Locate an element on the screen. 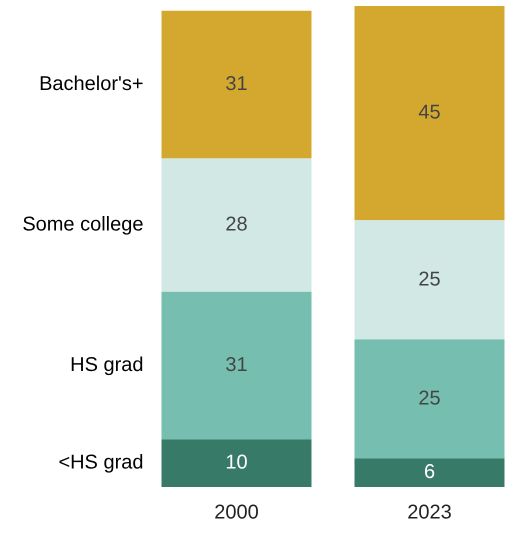 This screenshot has height=539, width=526. x-tick-label: 2023 is located at coordinates (429, 513).